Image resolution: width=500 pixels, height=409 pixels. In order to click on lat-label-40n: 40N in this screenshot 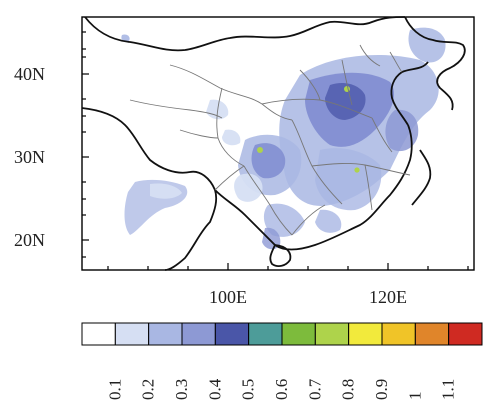, I will do `click(29, 74)`.